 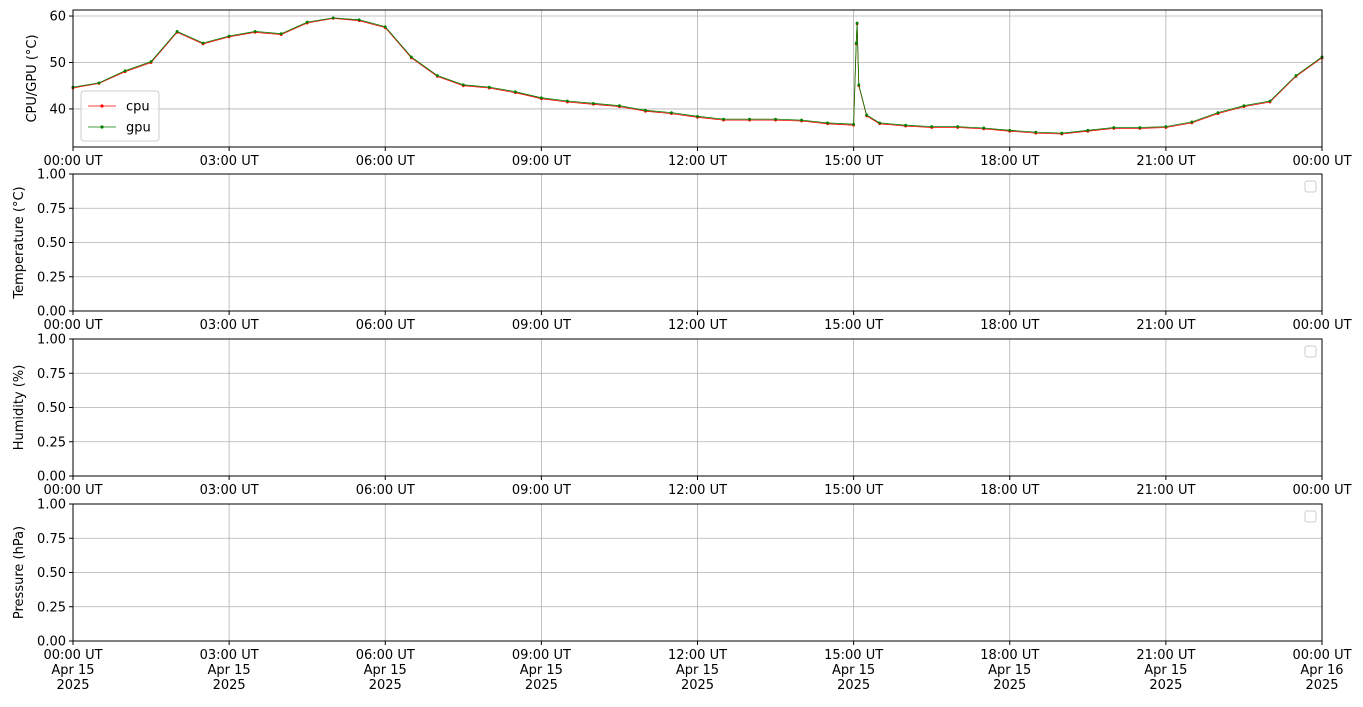 I want to click on x-tick-label: 00:00 UT Apr 16 2025, so click(x=1321, y=670).